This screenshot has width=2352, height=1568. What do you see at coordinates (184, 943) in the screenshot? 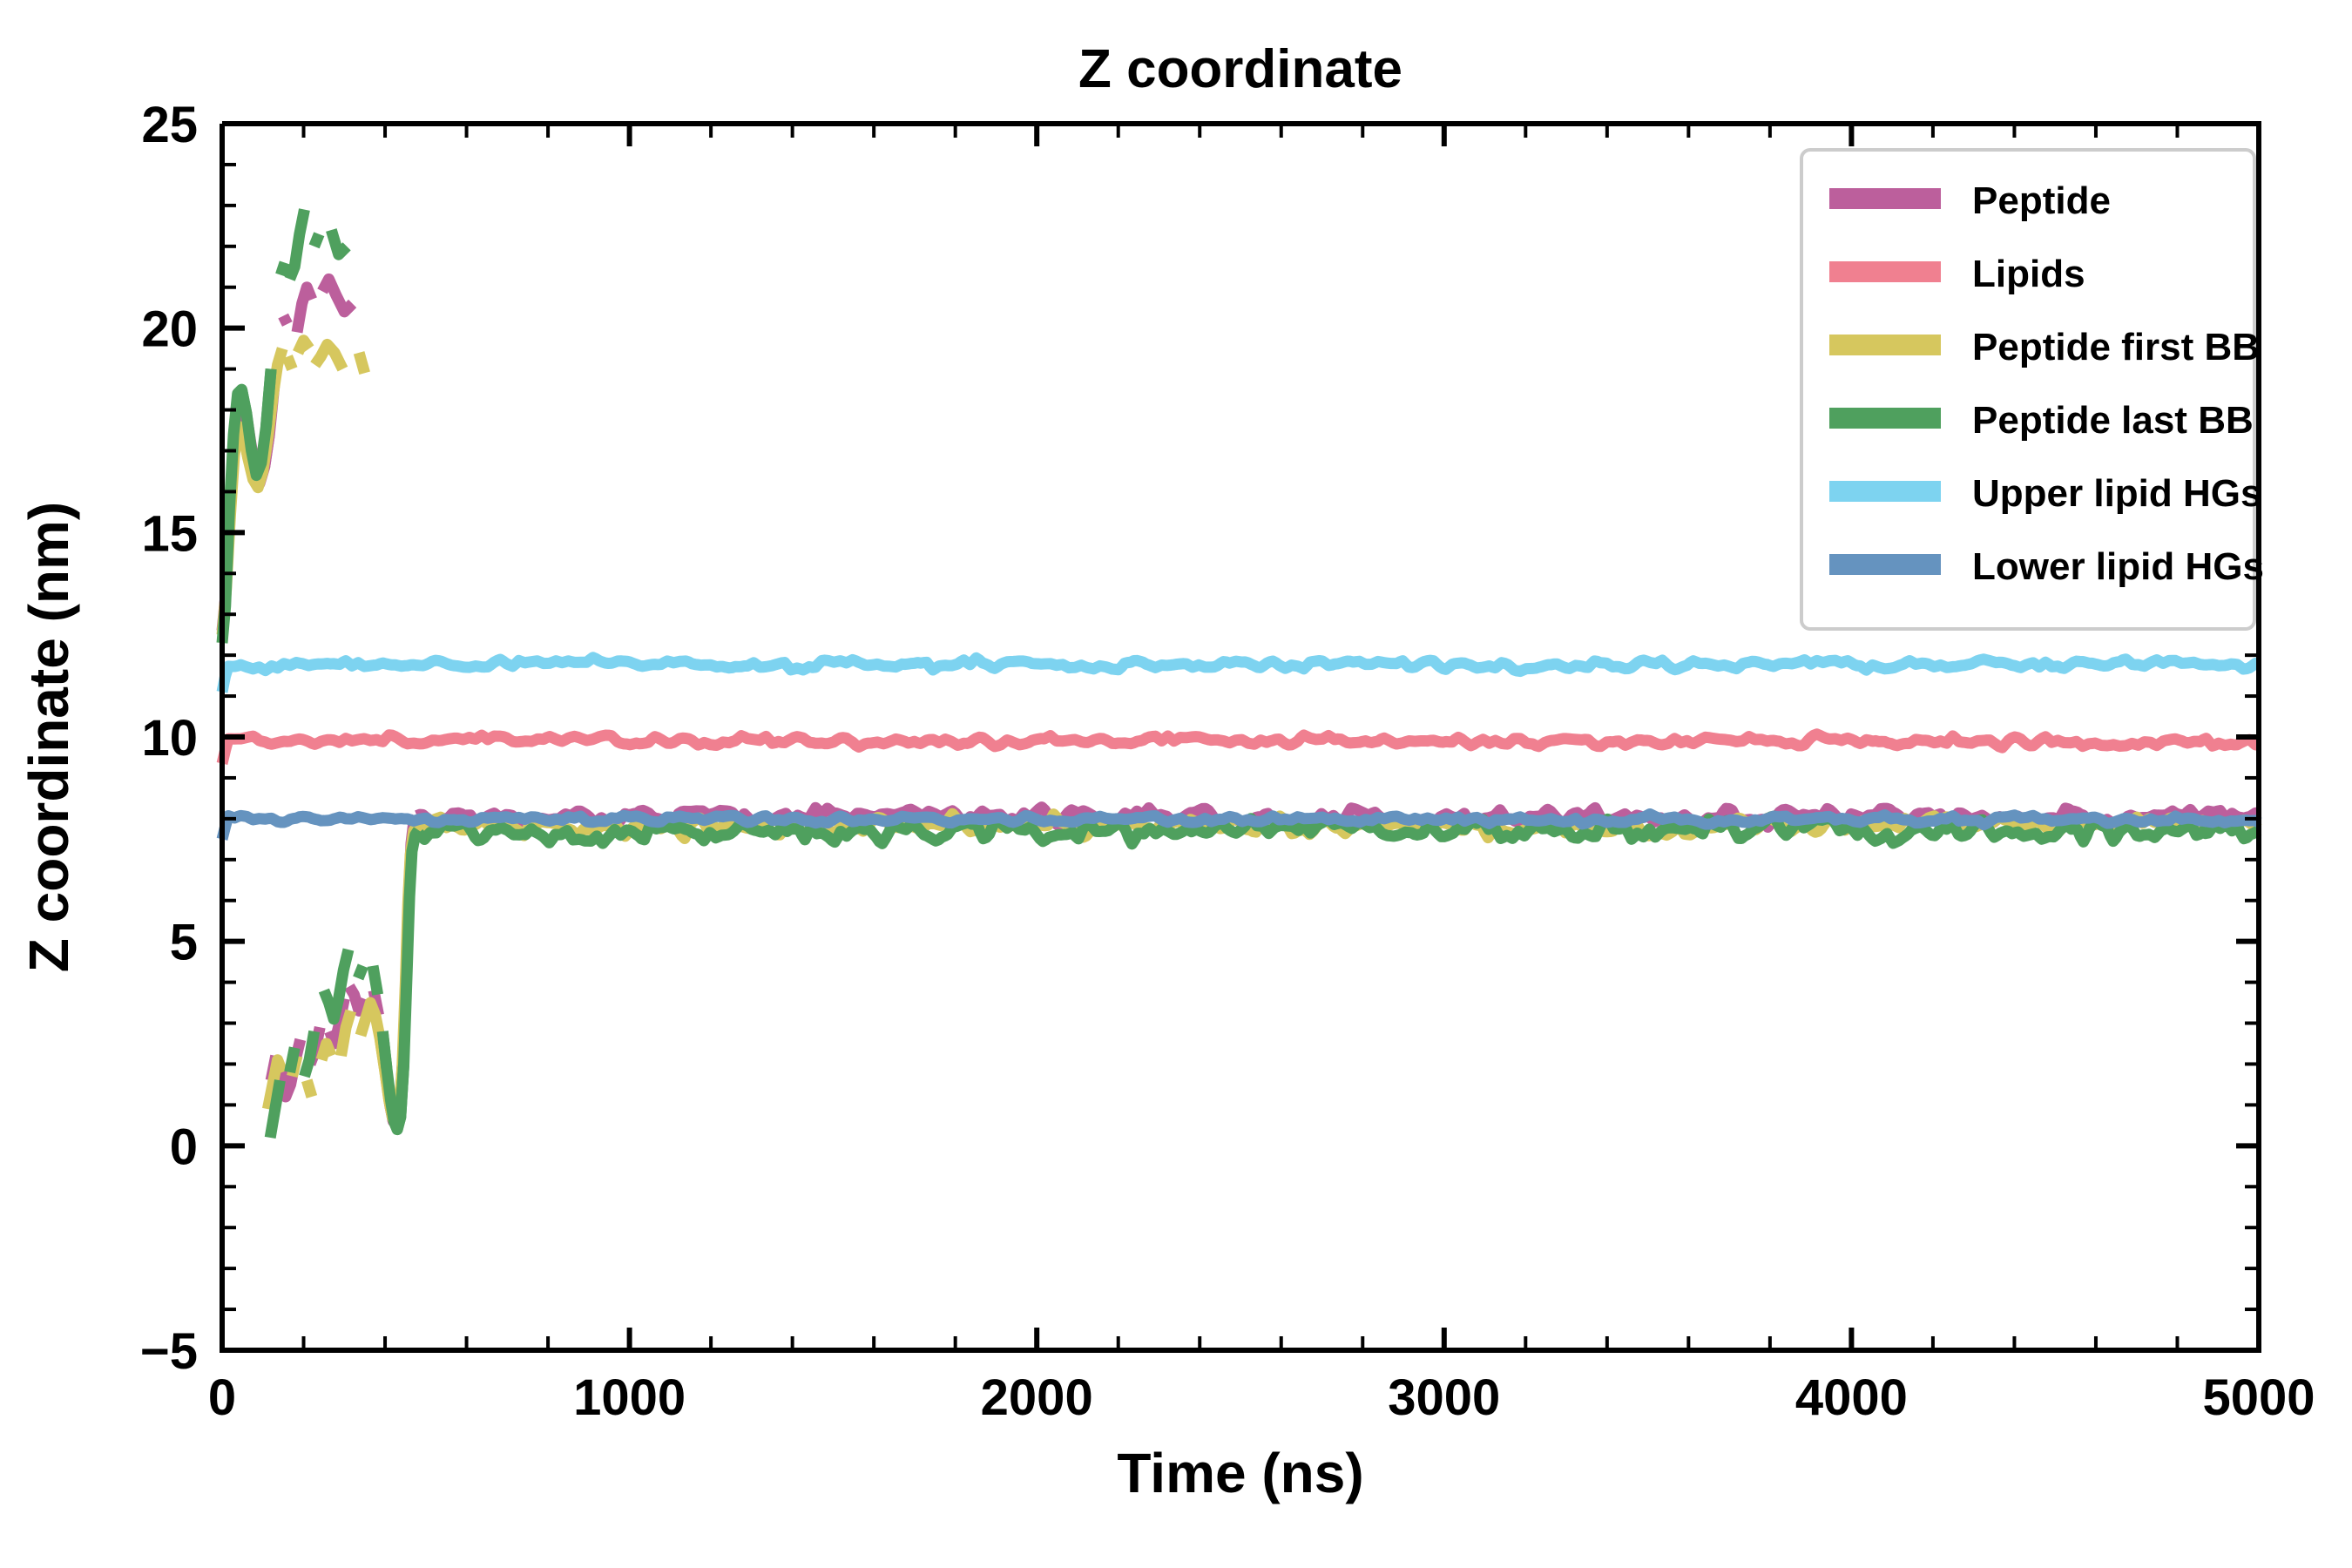
I see `y-tick-label: 5` at bounding box center [184, 943].